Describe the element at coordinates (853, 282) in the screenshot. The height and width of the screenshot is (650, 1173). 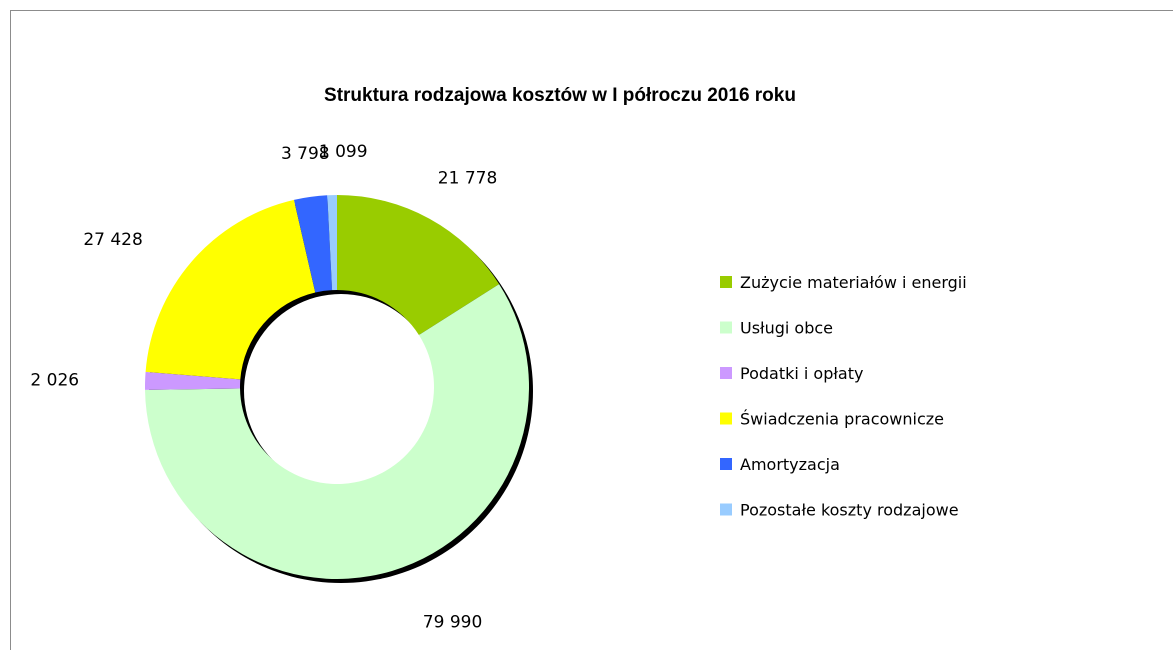
I see `legend-label-1: Zużycie materiałów i energii` at that location.